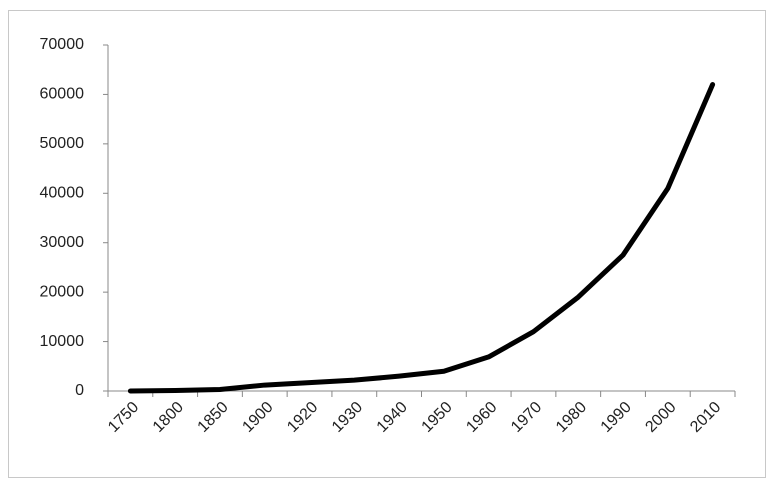 This screenshot has width=777, height=480. What do you see at coordinates (62, 143) in the screenshot?
I see `y-tick-label: 50000` at bounding box center [62, 143].